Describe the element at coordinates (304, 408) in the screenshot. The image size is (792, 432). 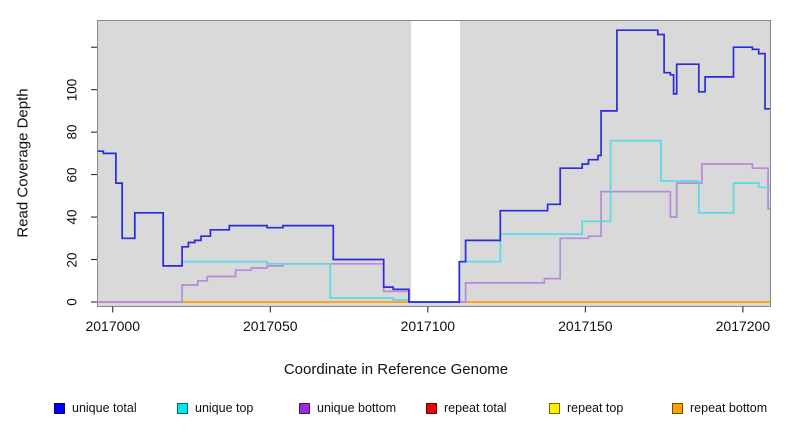
I see `unique-bottom-swatch-icon` at that location.